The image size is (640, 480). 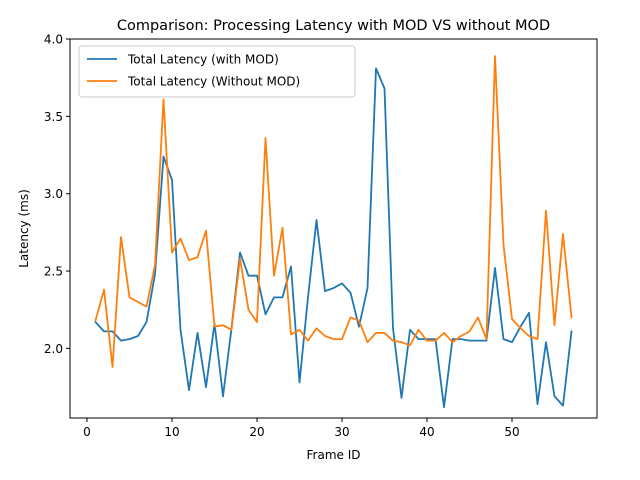 What do you see at coordinates (53, 117) in the screenshot?
I see `y-tick-label: 3.5` at bounding box center [53, 117].